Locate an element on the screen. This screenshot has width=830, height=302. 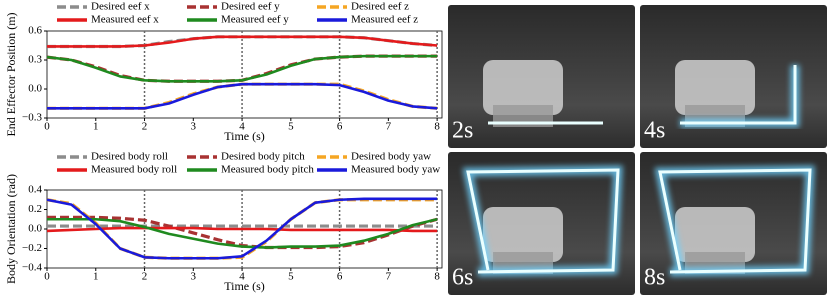
photo: 2s is located at coordinates (541, 76).